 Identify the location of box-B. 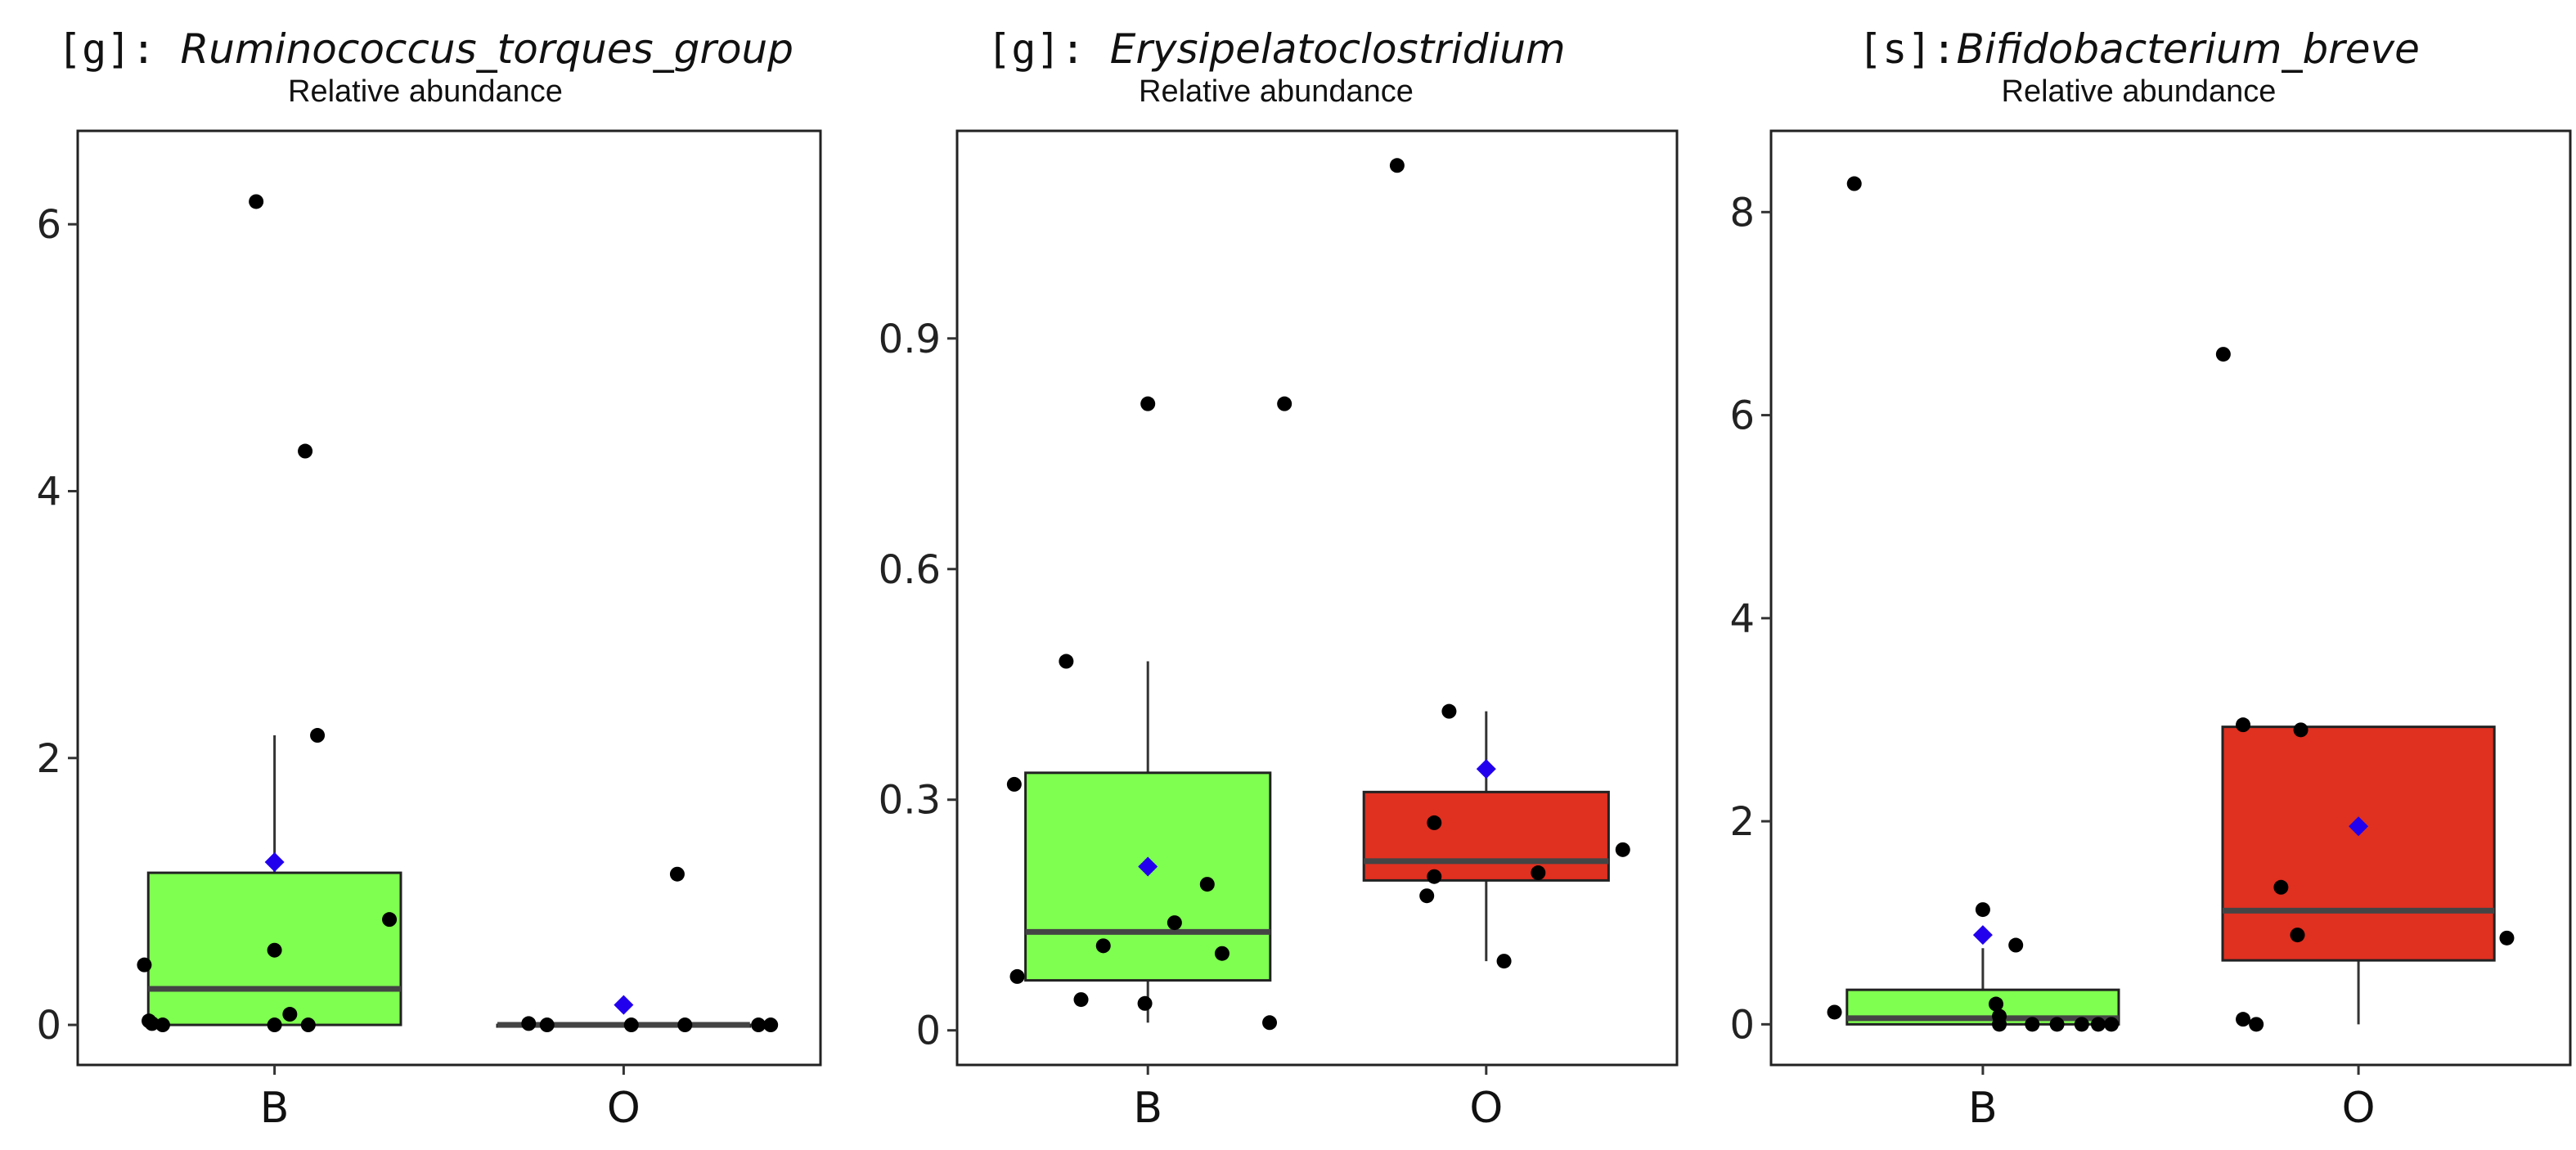
(1148, 877).